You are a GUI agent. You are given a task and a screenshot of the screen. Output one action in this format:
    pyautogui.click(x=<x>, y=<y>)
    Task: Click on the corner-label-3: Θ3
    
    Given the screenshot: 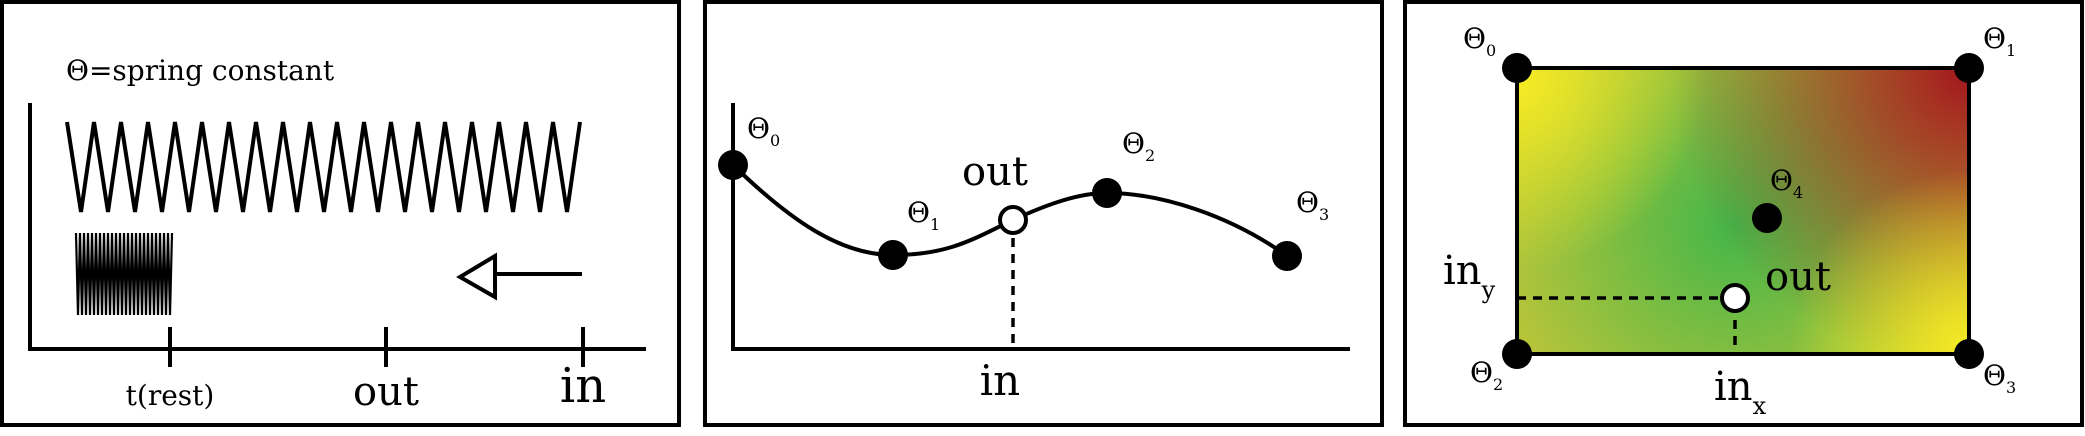 What is the action you would take?
    pyautogui.click(x=1999, y=378)
    